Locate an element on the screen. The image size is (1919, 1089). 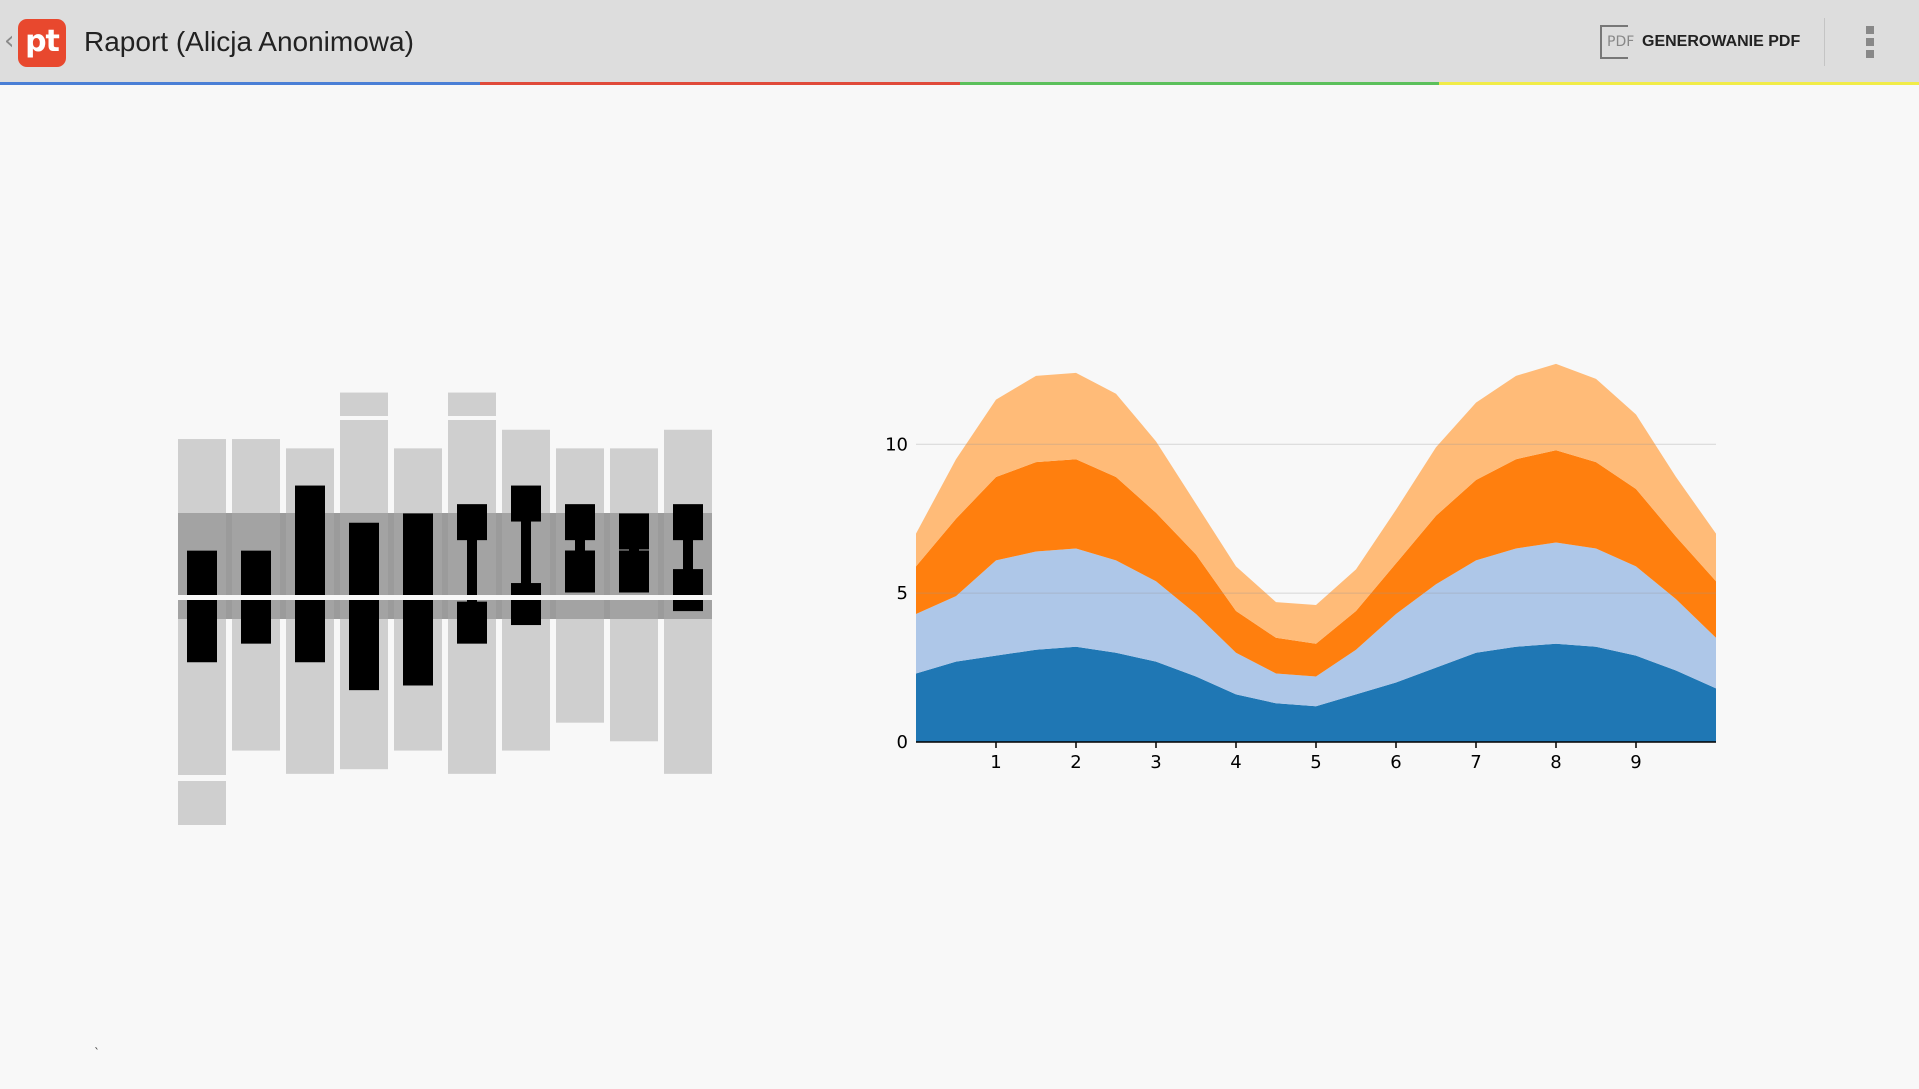
pdf-icon: PDF is located at coordinates (1618, 42).